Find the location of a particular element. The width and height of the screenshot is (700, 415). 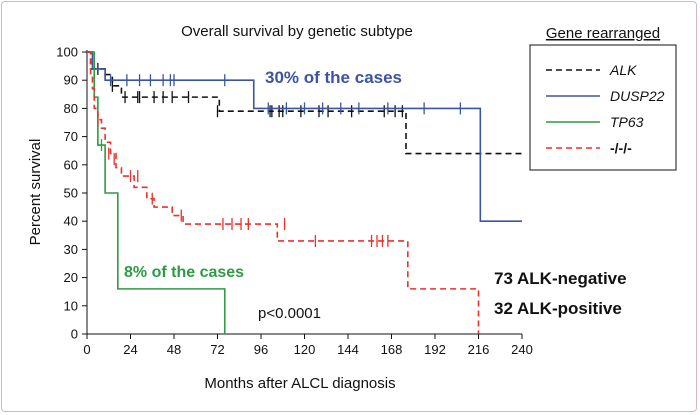

y-axis-title: Percent survival is located at coordinates (35, 192).